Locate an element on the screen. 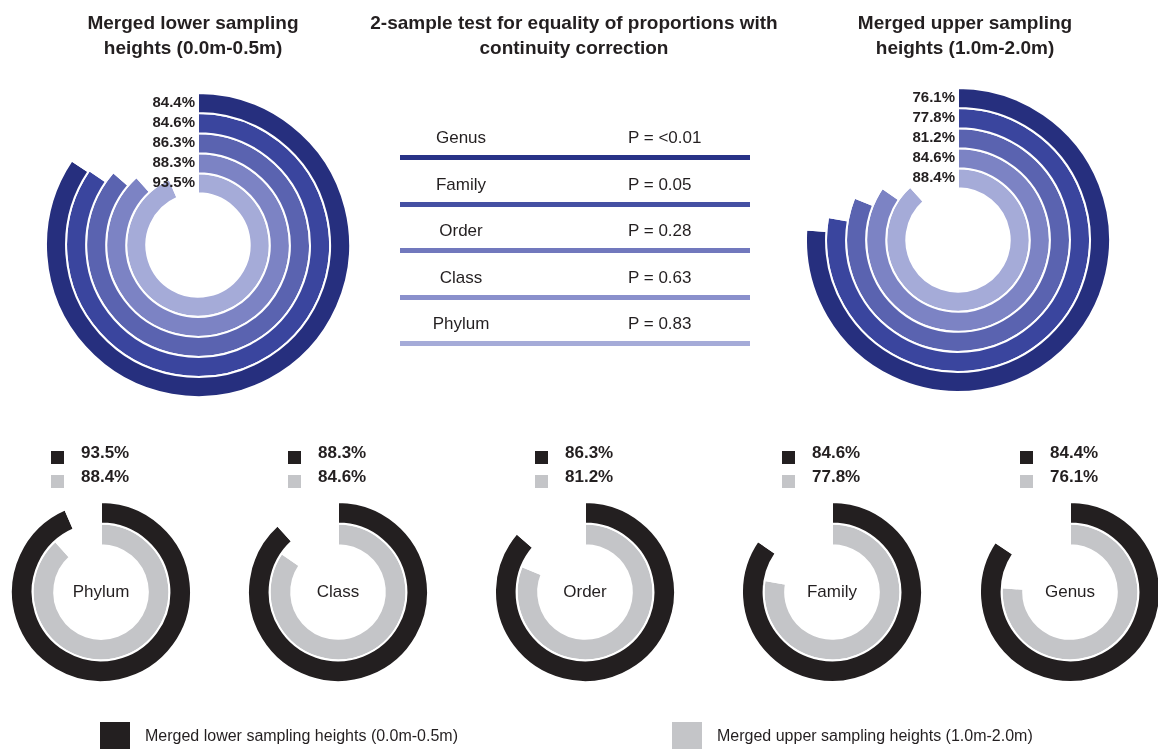 The width and height of the screenshot is (1158, 749). category-label: Genus is located at coordinates (461, 138).